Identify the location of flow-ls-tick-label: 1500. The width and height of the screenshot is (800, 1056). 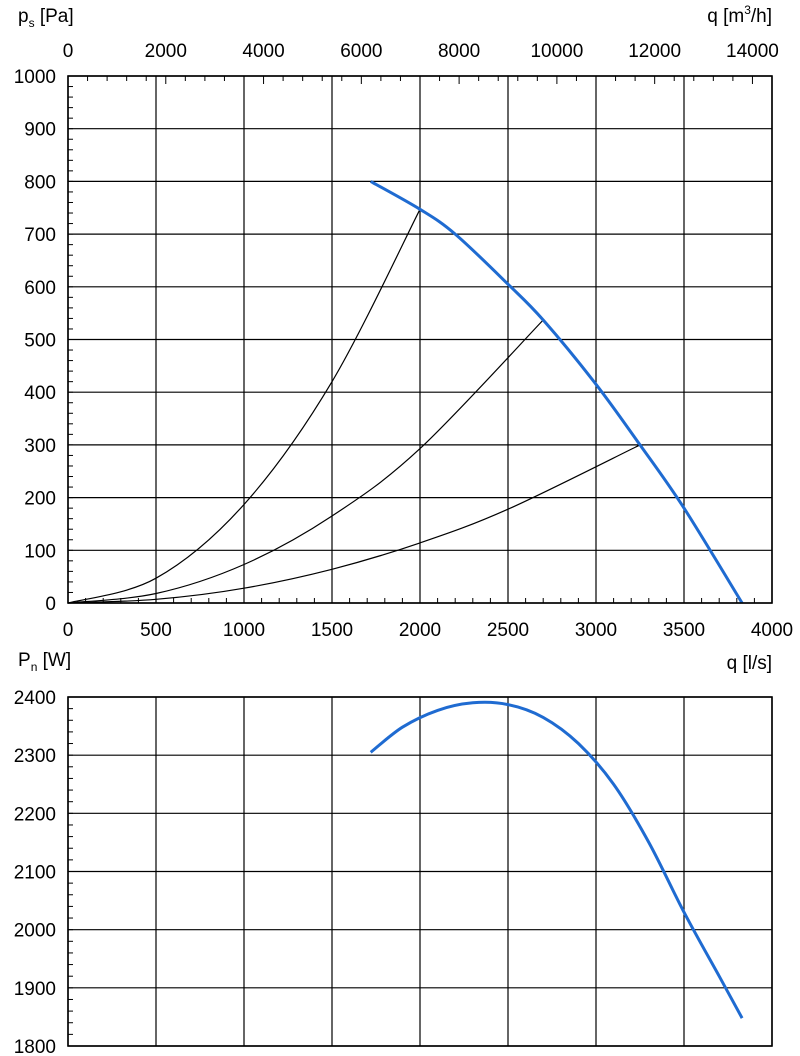
(332, 630).